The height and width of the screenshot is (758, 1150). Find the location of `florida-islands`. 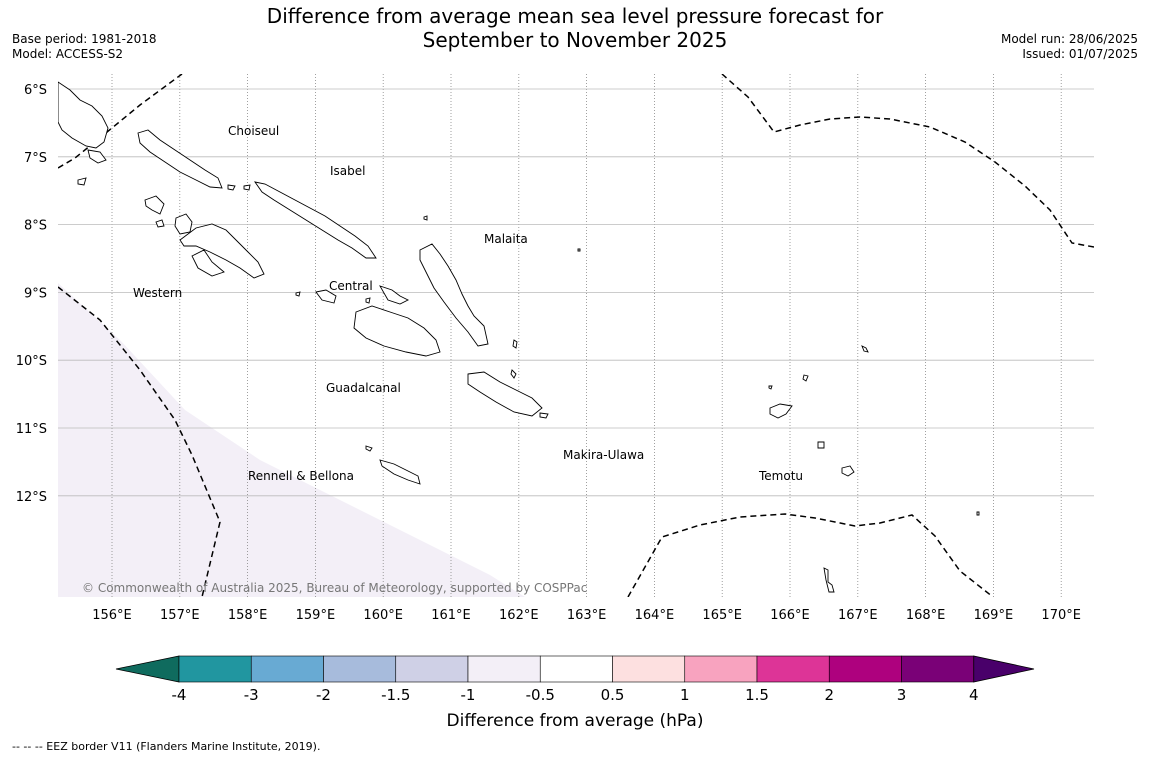

florida-islands is located at coordinates (394, 295).